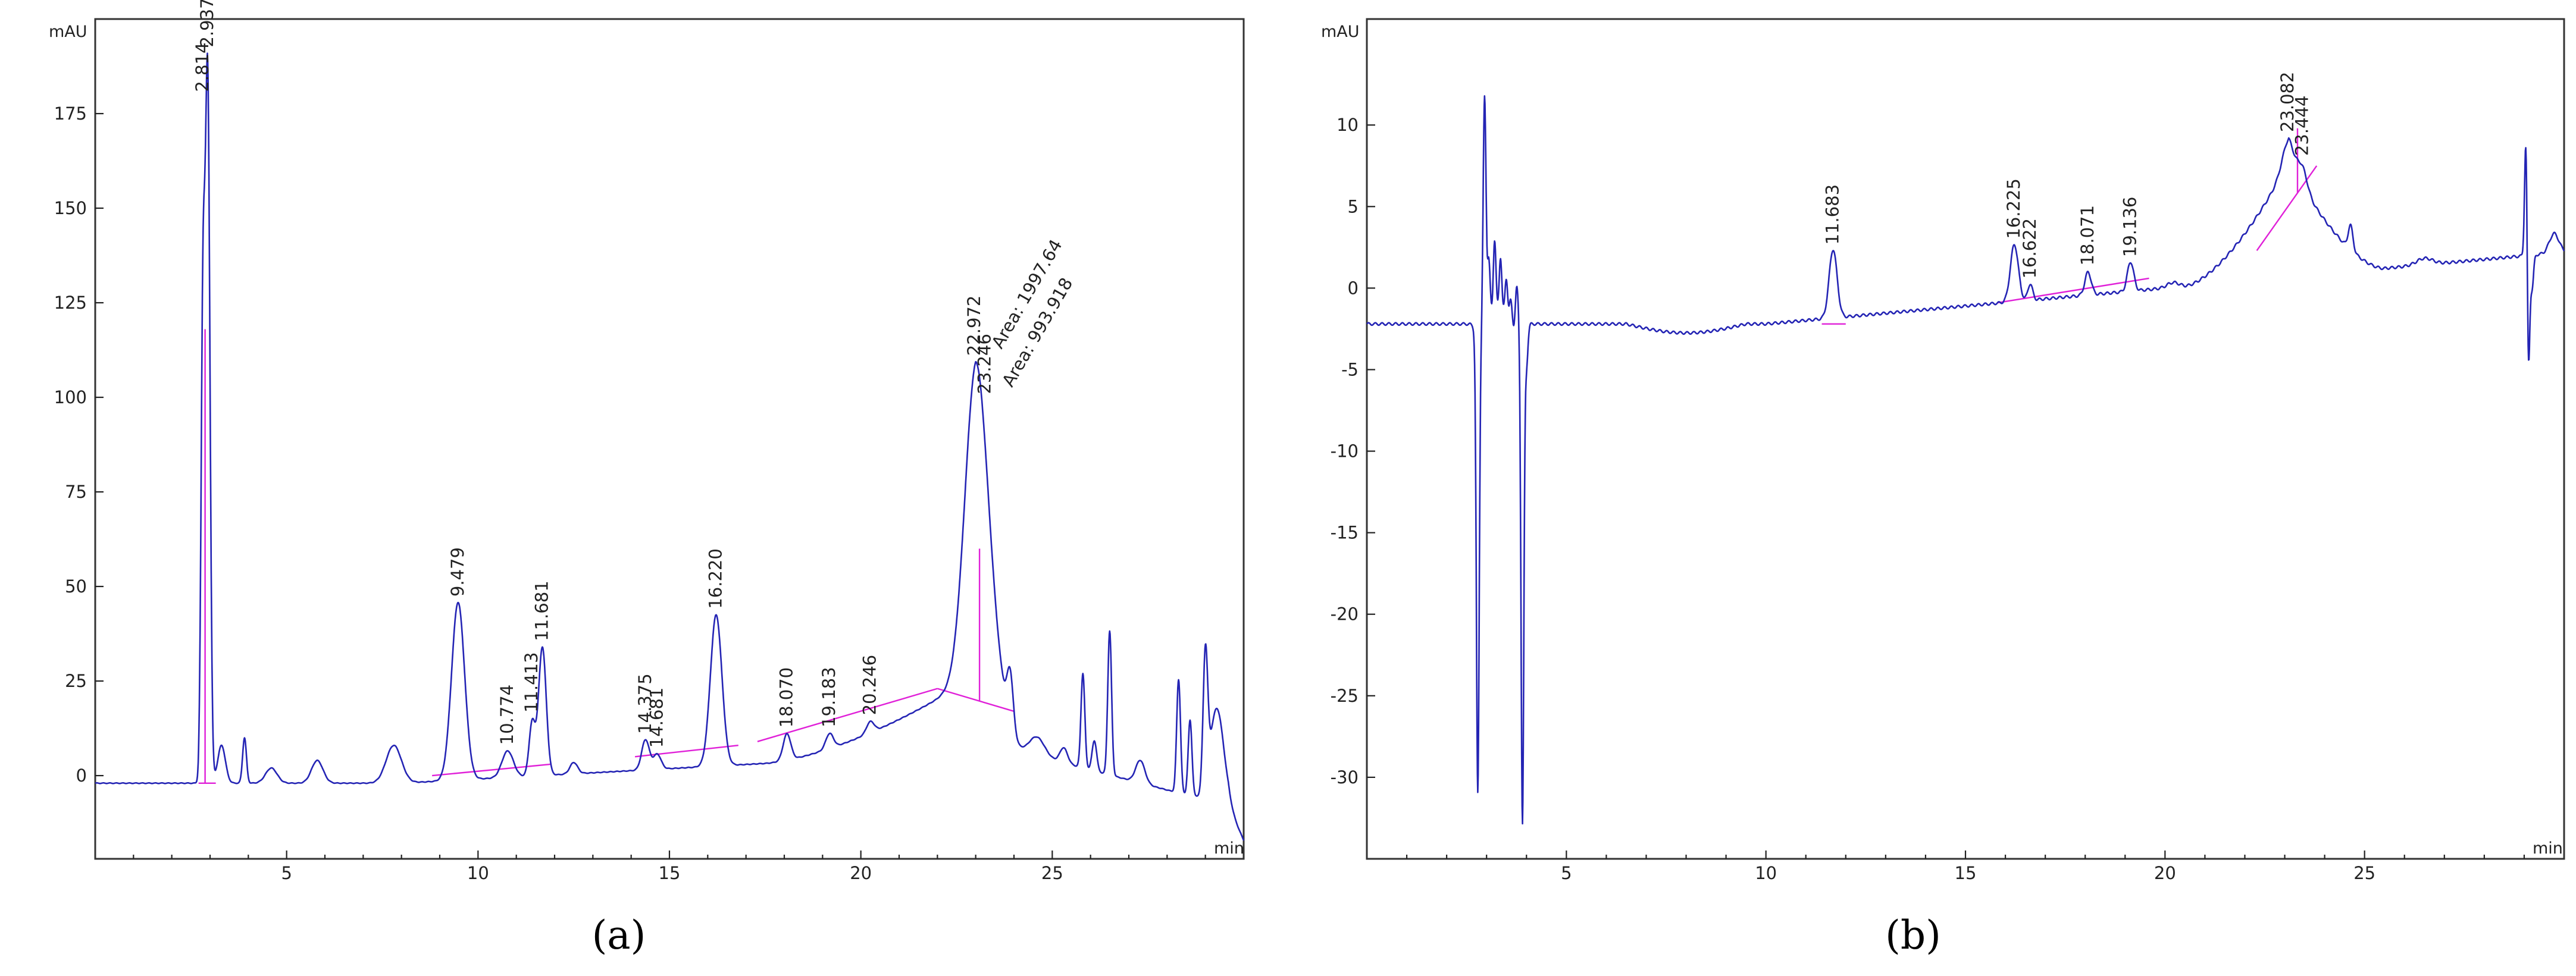  I want to click on peak-label-b-4: 18.071, so click(2087, 235).